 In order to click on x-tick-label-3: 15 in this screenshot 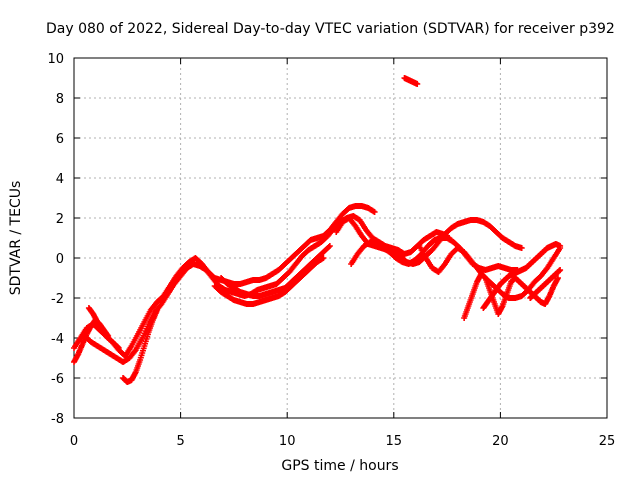, I will do `click(394, 441)`.